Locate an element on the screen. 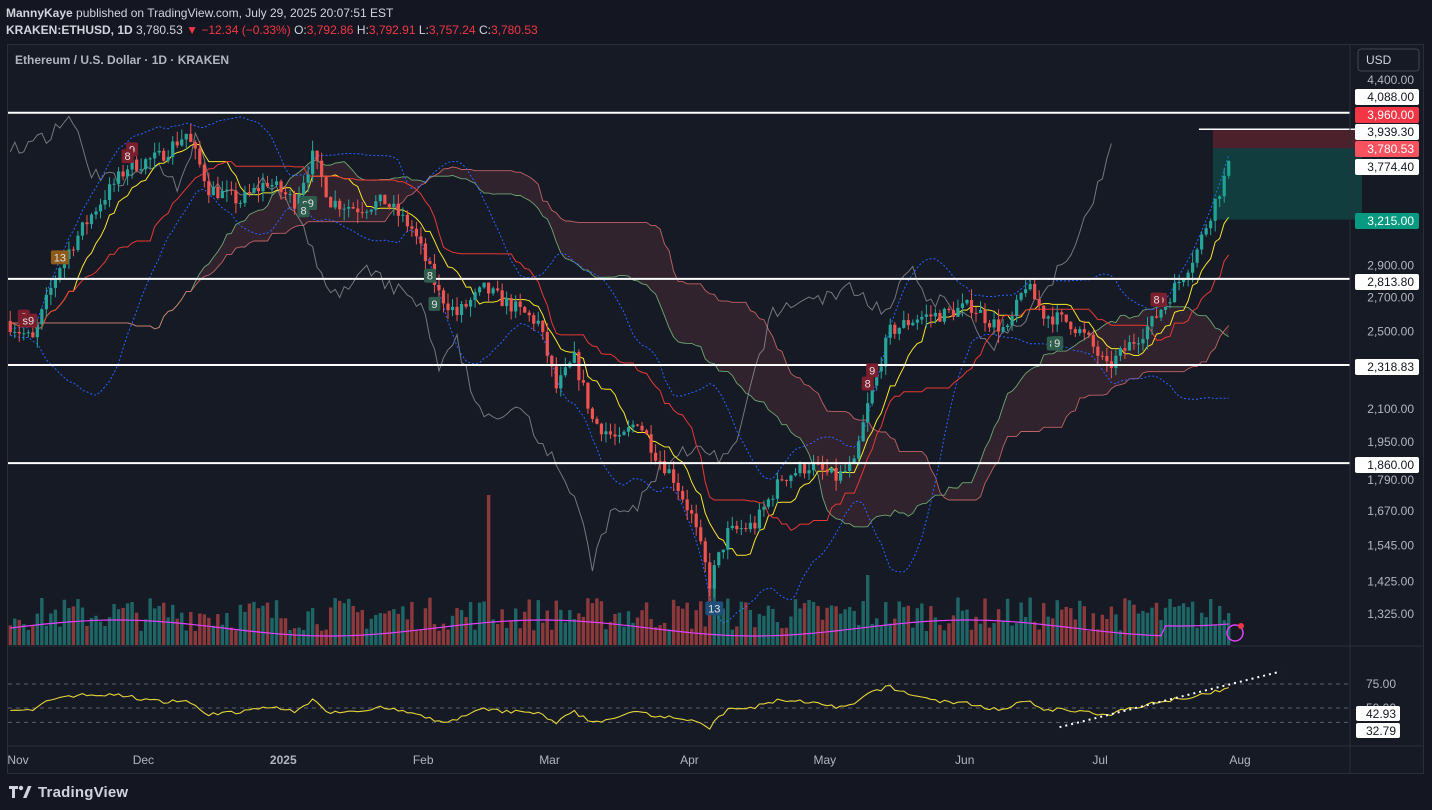 This screenshot has height=810, width=1432. price-tag: 3,780.53 is located at coordinates (1387, 149).